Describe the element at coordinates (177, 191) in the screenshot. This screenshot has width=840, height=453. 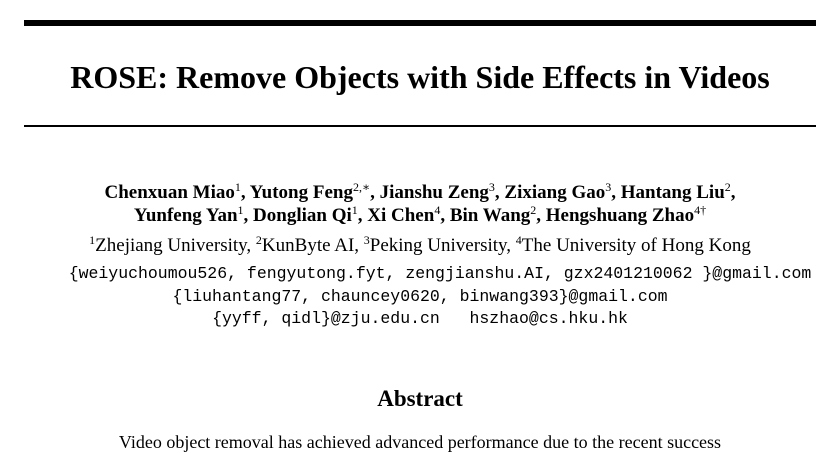
I see `author: Chenxuan Miao1,` at that location.